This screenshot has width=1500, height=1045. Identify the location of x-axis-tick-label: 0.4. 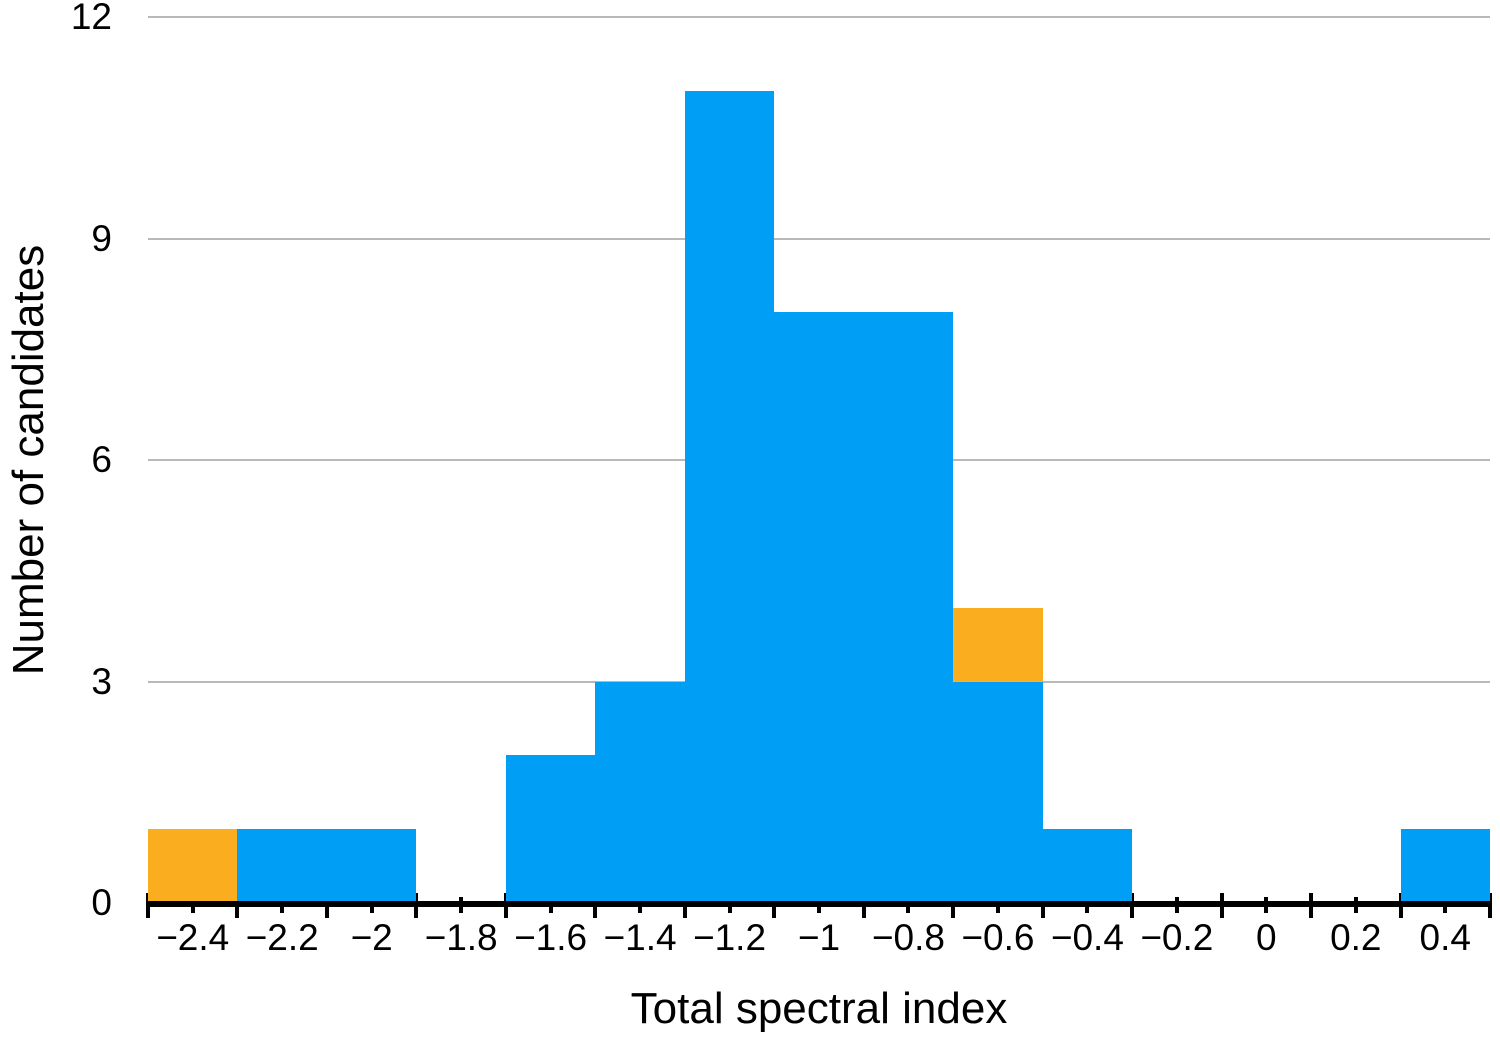
(1445, 937).